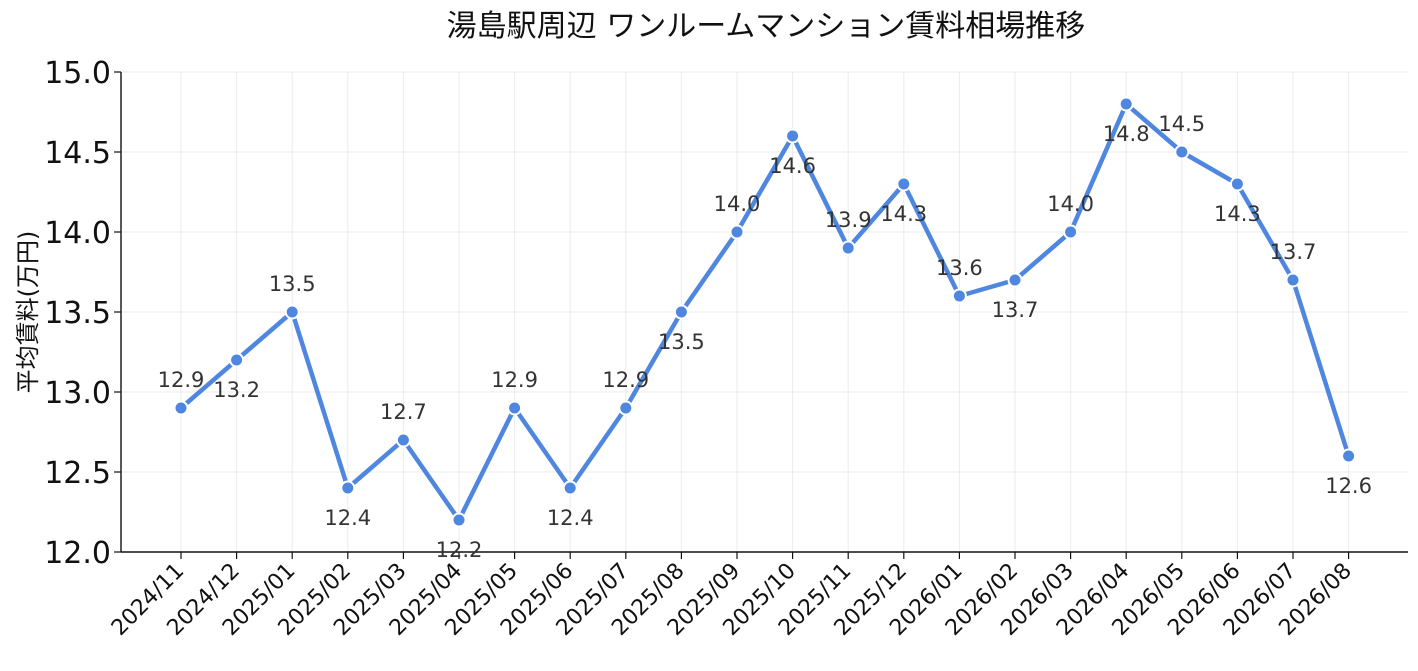 This screenshot has width=1418, height=671. Describe the element at coordinates (1348, 486) in the screenshot. I see `data-label: 12.6` at that location.